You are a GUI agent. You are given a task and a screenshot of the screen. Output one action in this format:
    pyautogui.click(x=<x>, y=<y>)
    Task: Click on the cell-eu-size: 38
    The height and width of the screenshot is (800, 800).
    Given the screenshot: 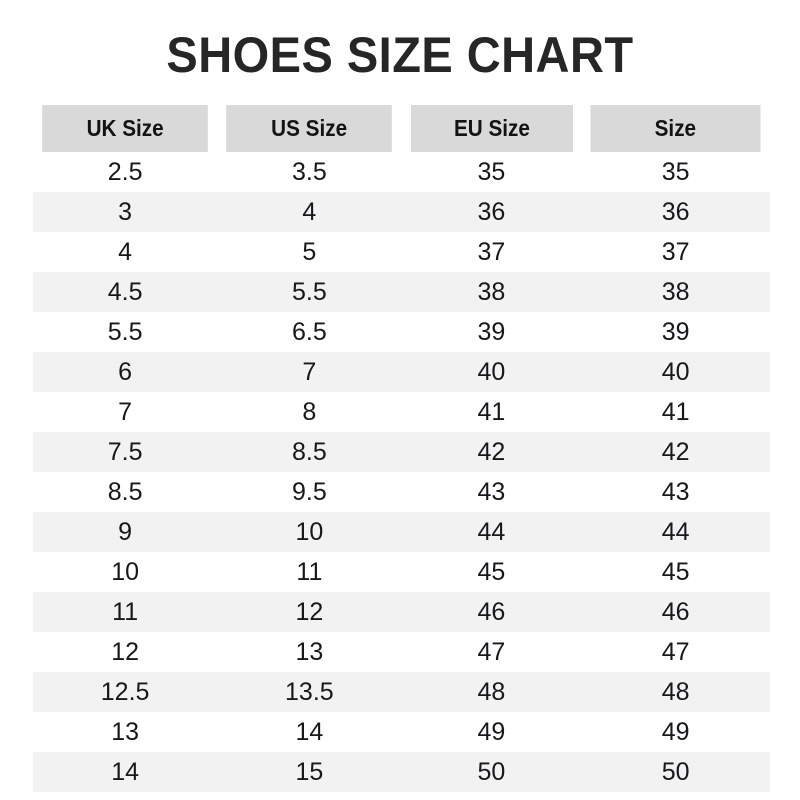 What is the action you would take?
    pyautogui.click(x=491, y=292)
    